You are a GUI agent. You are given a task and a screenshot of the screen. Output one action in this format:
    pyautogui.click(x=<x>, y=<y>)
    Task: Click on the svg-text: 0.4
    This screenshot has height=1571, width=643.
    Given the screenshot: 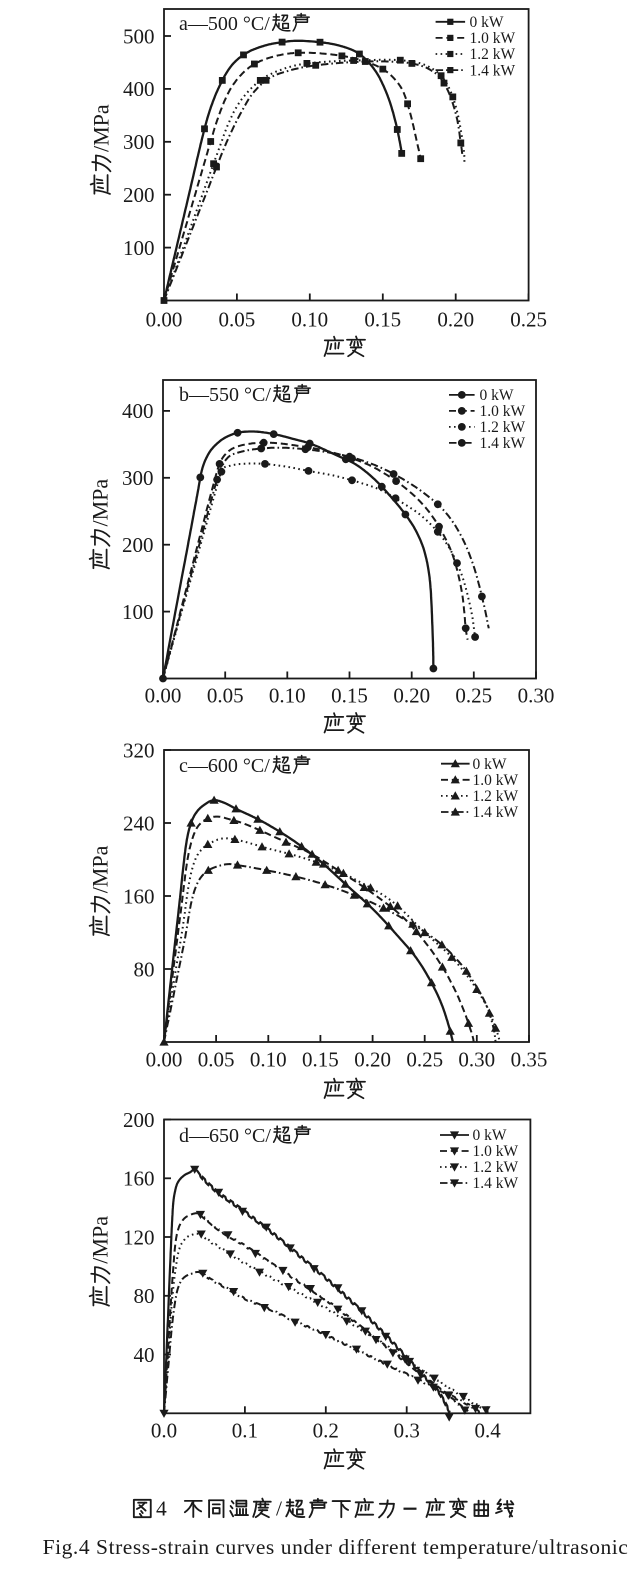 What is the action you would take?
    pyautogui.click(x=487, y=1431)
    